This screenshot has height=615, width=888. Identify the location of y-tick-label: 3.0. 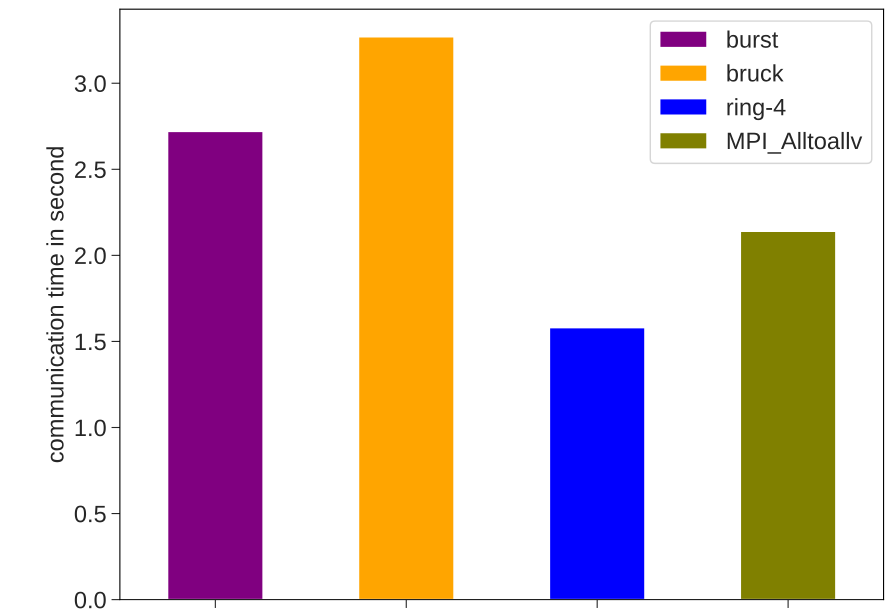
(90, 83).